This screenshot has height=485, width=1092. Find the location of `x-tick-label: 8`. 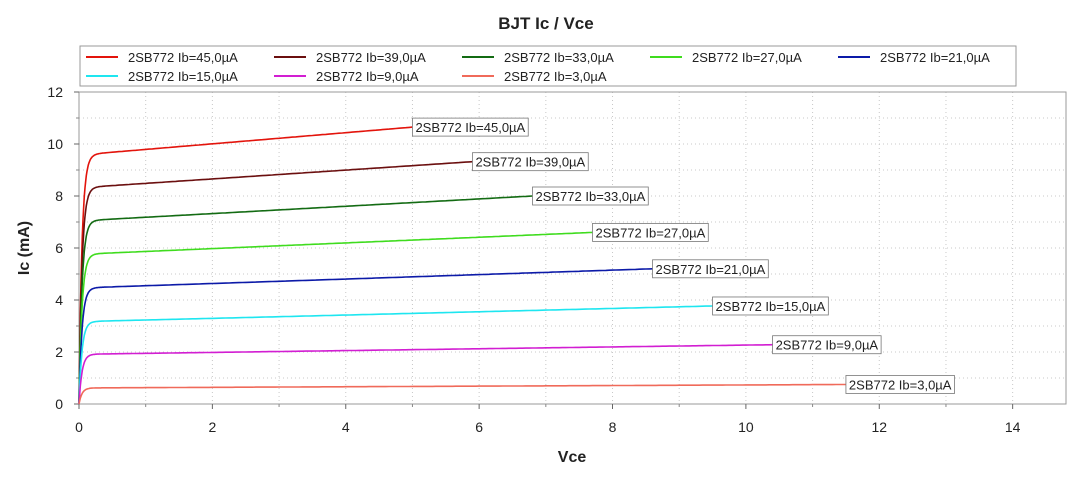

x-tick-label: 8 is located at coordinates (613, 427).